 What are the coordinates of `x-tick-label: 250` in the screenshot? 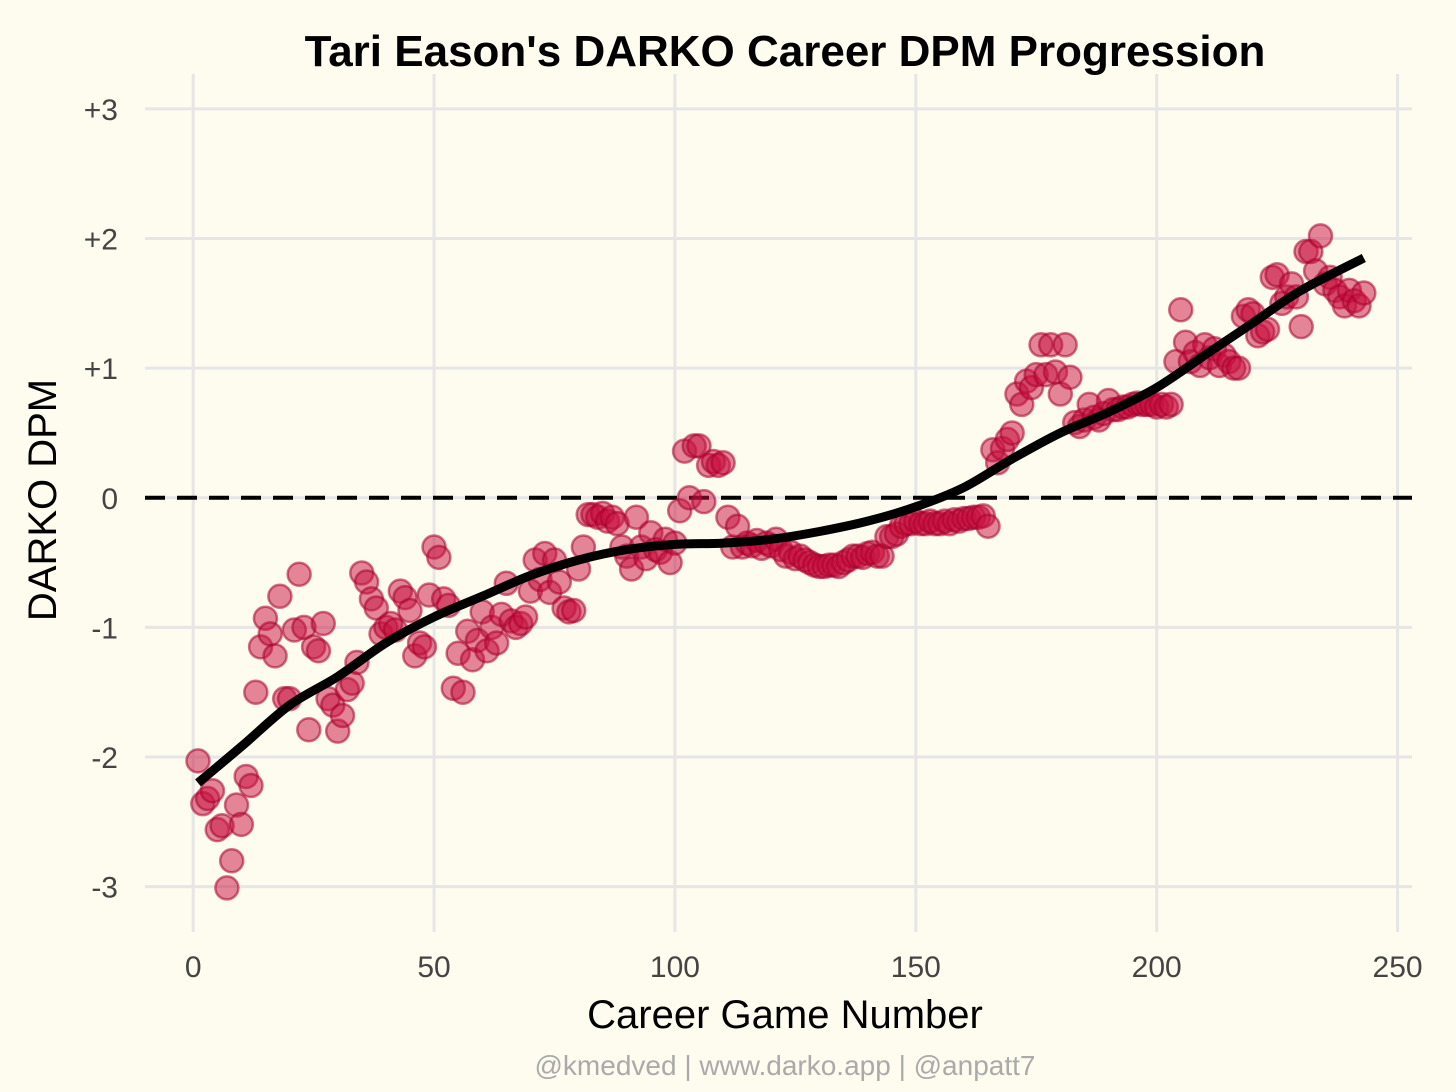 It's located at (1398, 967).